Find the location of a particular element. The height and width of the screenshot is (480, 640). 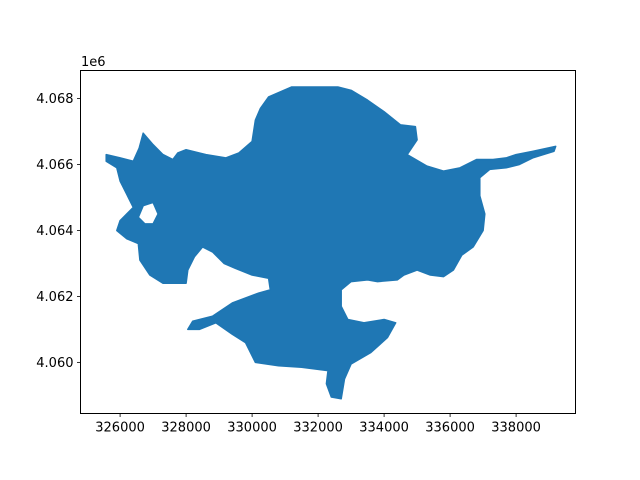

x-tick-label: 338000 is located at coordinates (516, 428).